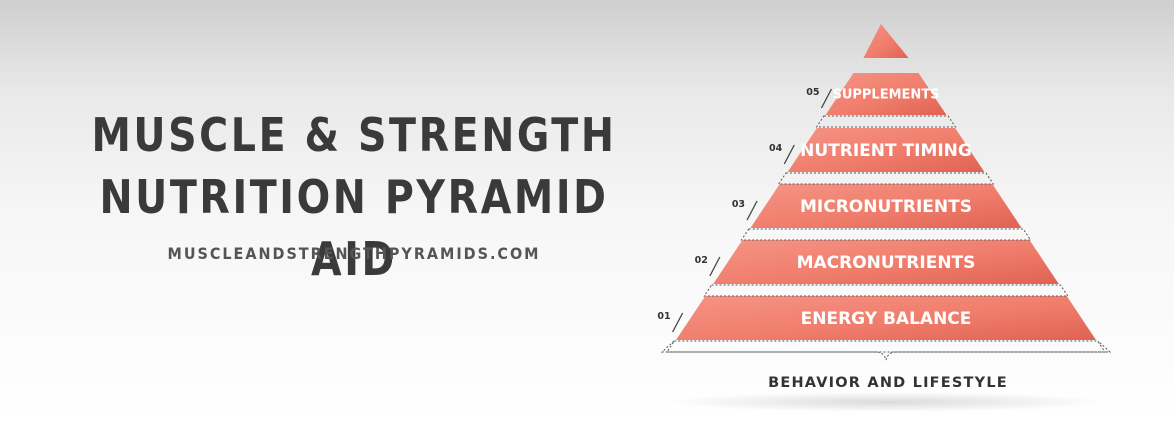  What do you see at coordinates (663, 316) in the screenshot?
I see `tier-1-level-number: 01` at bounding box center [663, 316].